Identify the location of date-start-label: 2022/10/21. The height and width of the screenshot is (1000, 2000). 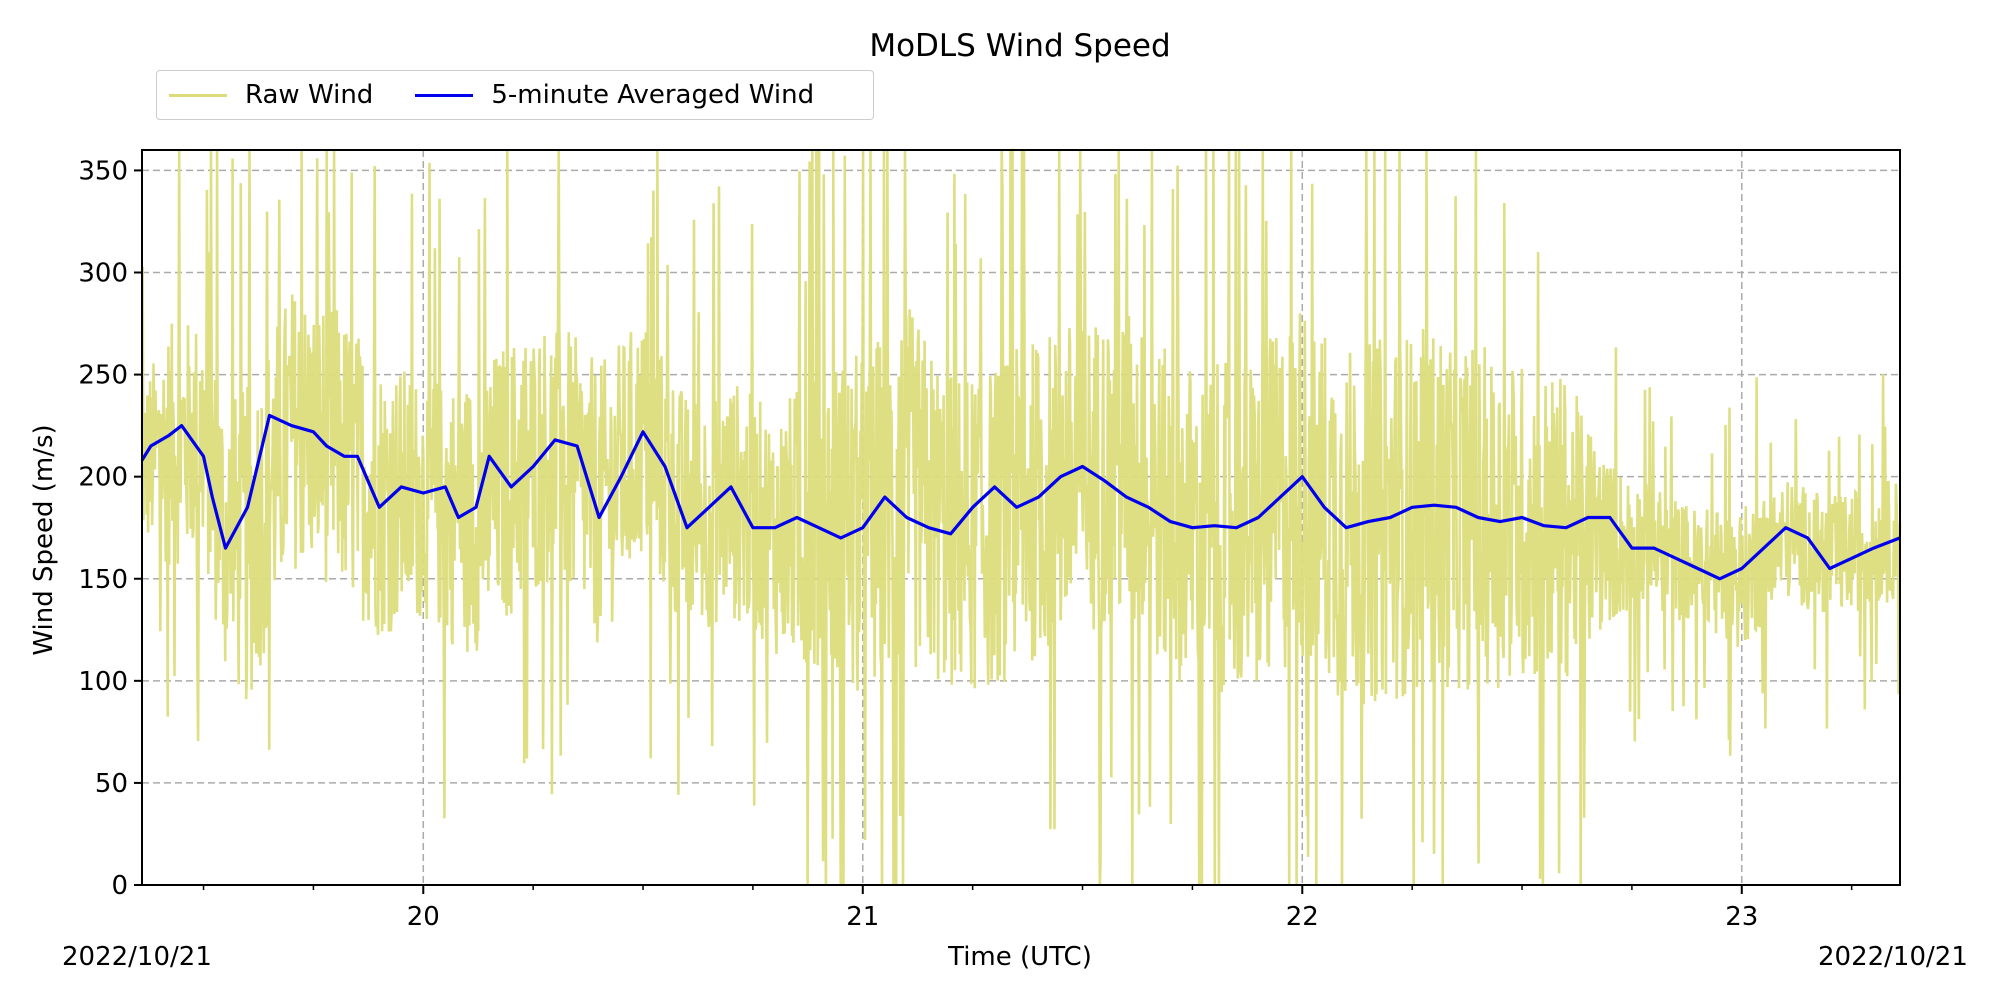
(137, 957).